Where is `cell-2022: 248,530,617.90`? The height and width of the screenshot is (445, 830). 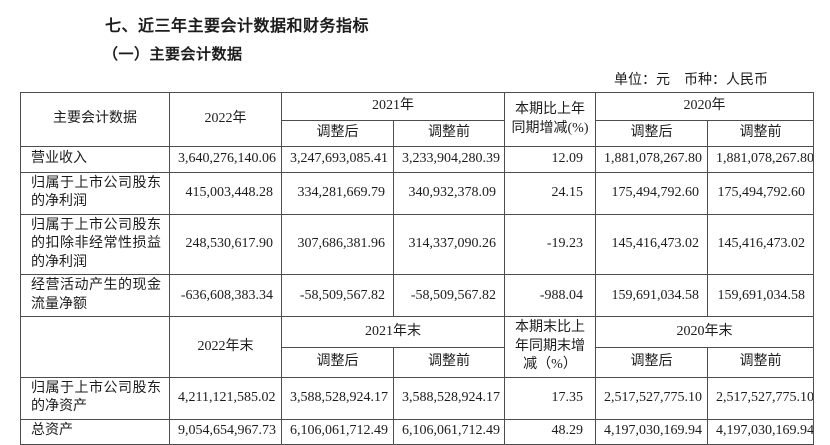 cell-2022: 248,530,617.90 is located at coordinates (225, 244).